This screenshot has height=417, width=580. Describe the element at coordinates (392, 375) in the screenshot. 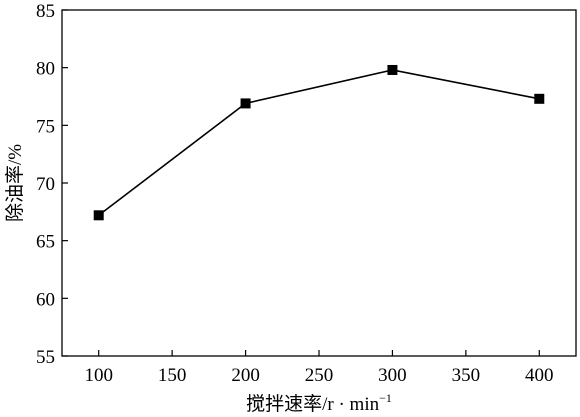

I see `x-tick-label: 300` at that location.